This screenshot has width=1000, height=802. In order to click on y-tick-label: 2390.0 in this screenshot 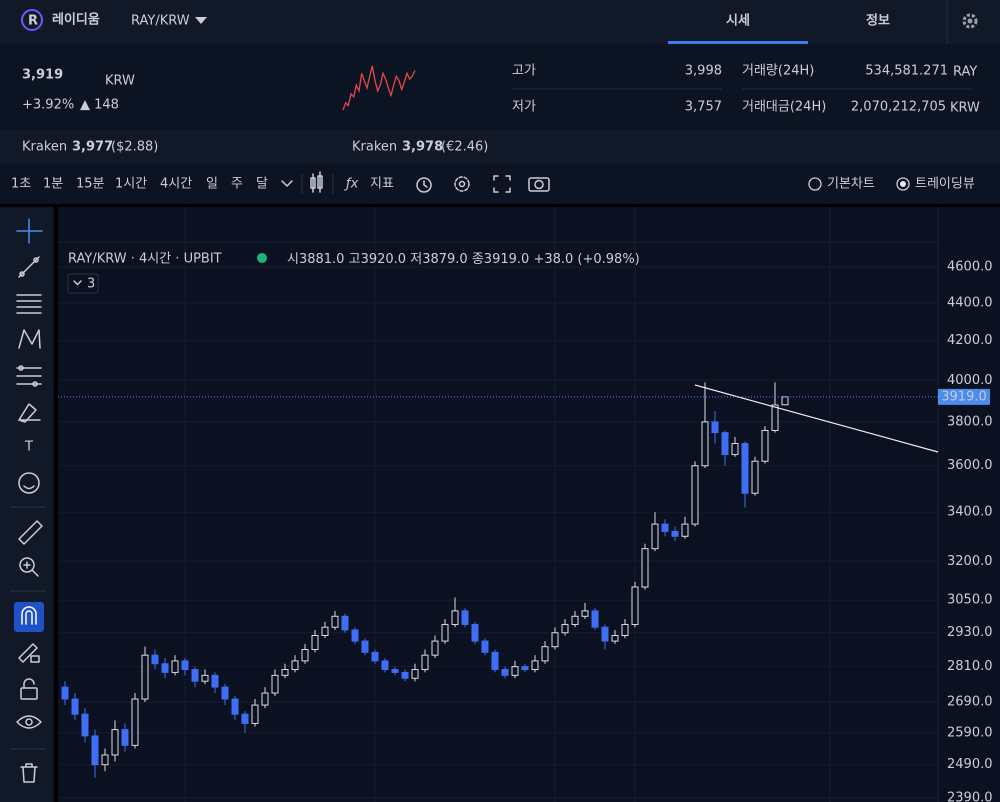, I will do `click(970, 796)`.